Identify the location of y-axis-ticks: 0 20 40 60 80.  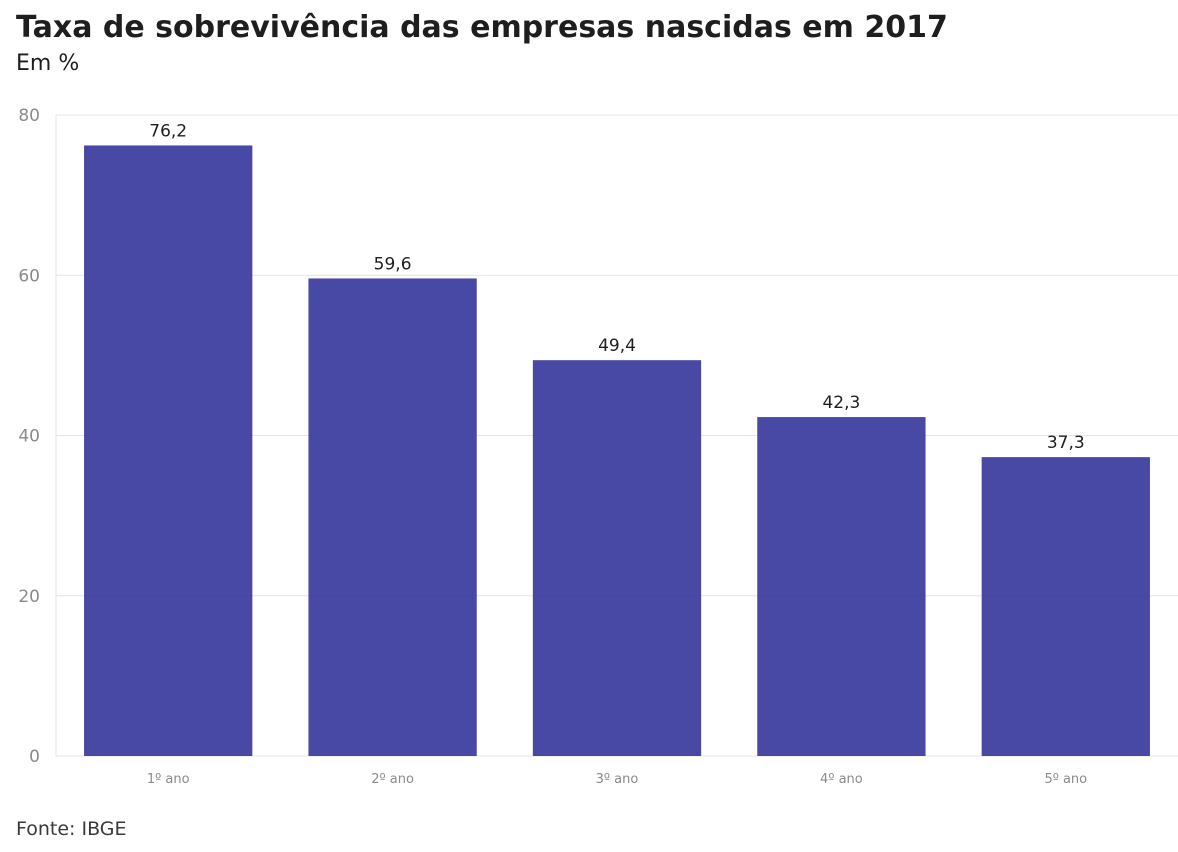
(29, 436).